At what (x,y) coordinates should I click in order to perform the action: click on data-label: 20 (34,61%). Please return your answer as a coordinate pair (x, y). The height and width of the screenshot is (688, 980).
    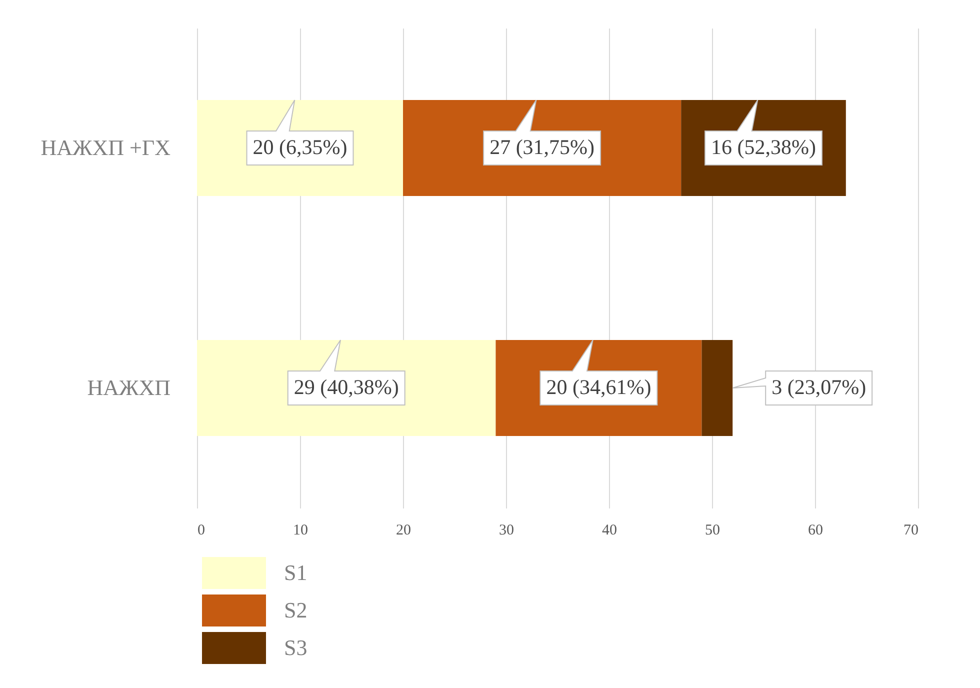
    Looking at the image, I should click on (599, 387).